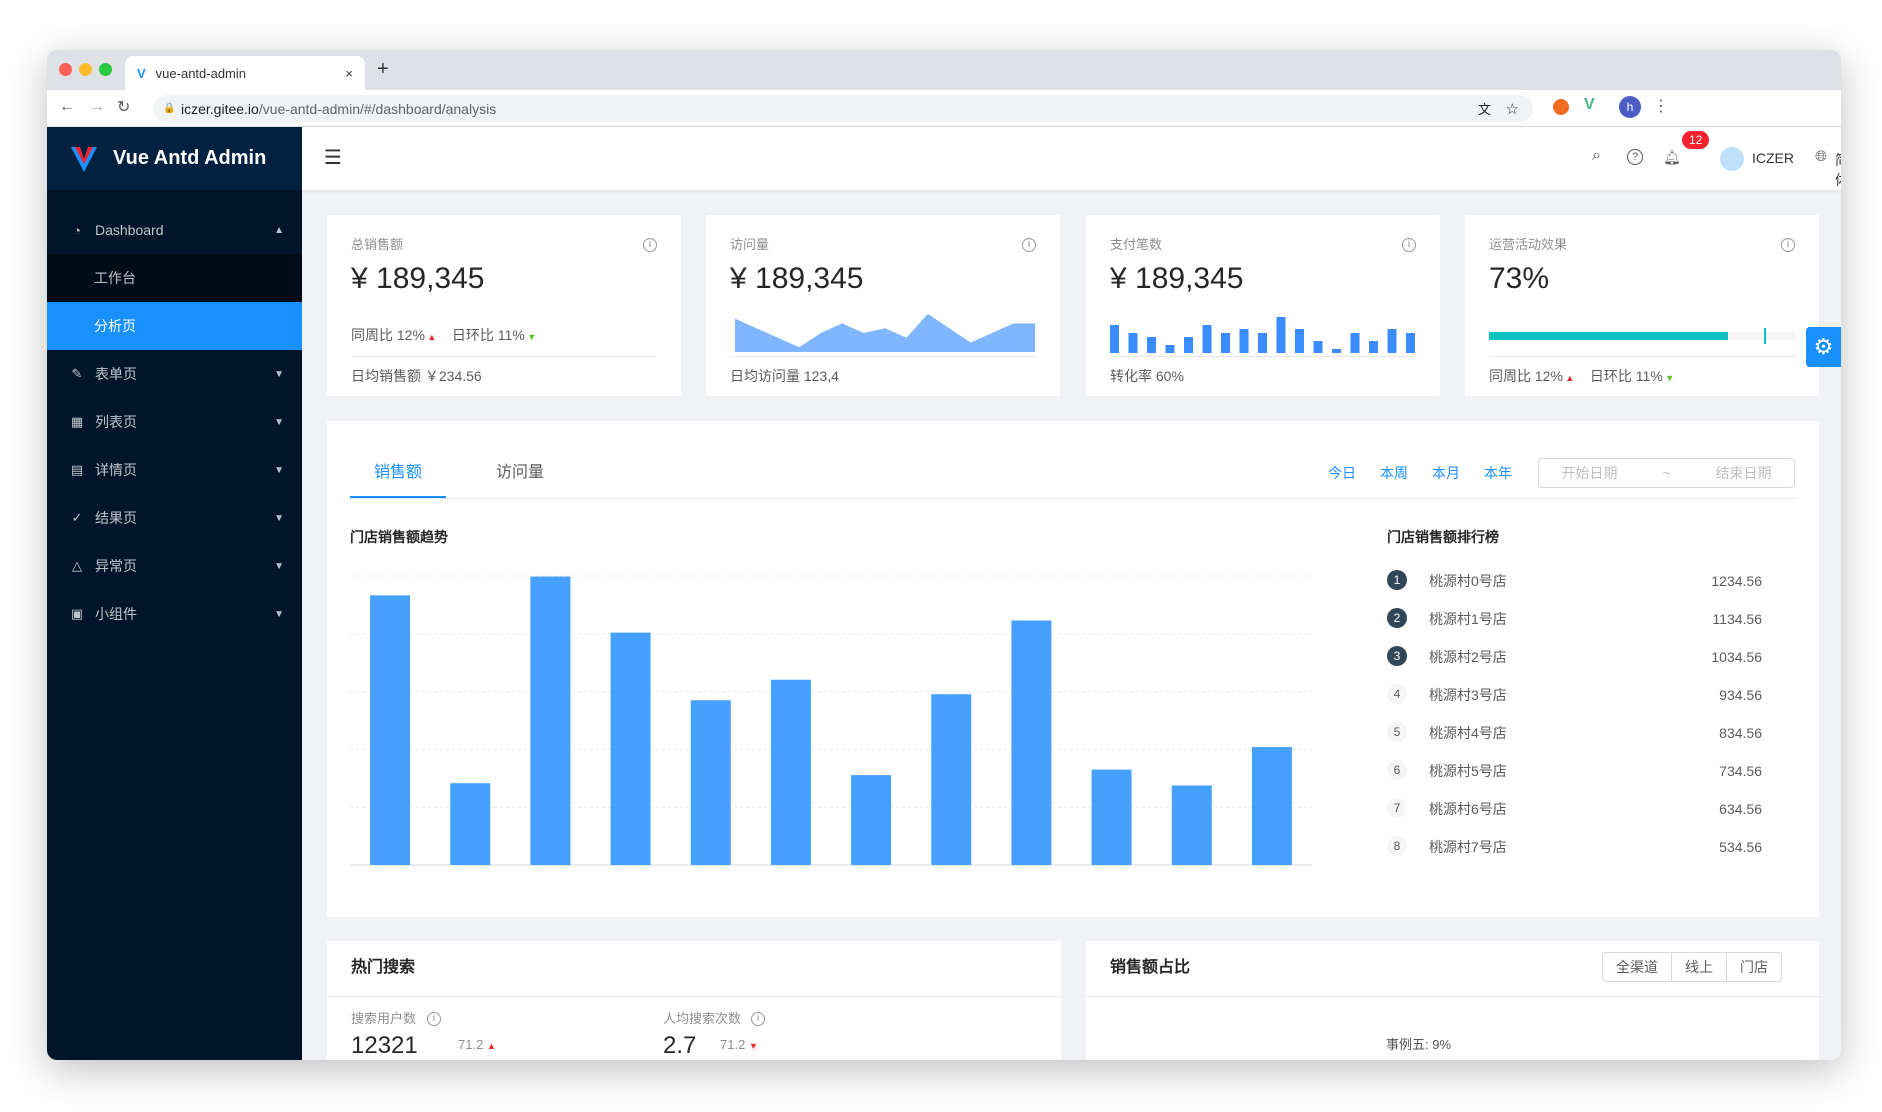  What do you see at coordinates (1468, 657) in the screenshot?
I see `store-name: 桃源村2号店` at bounding box center [1468, 657].